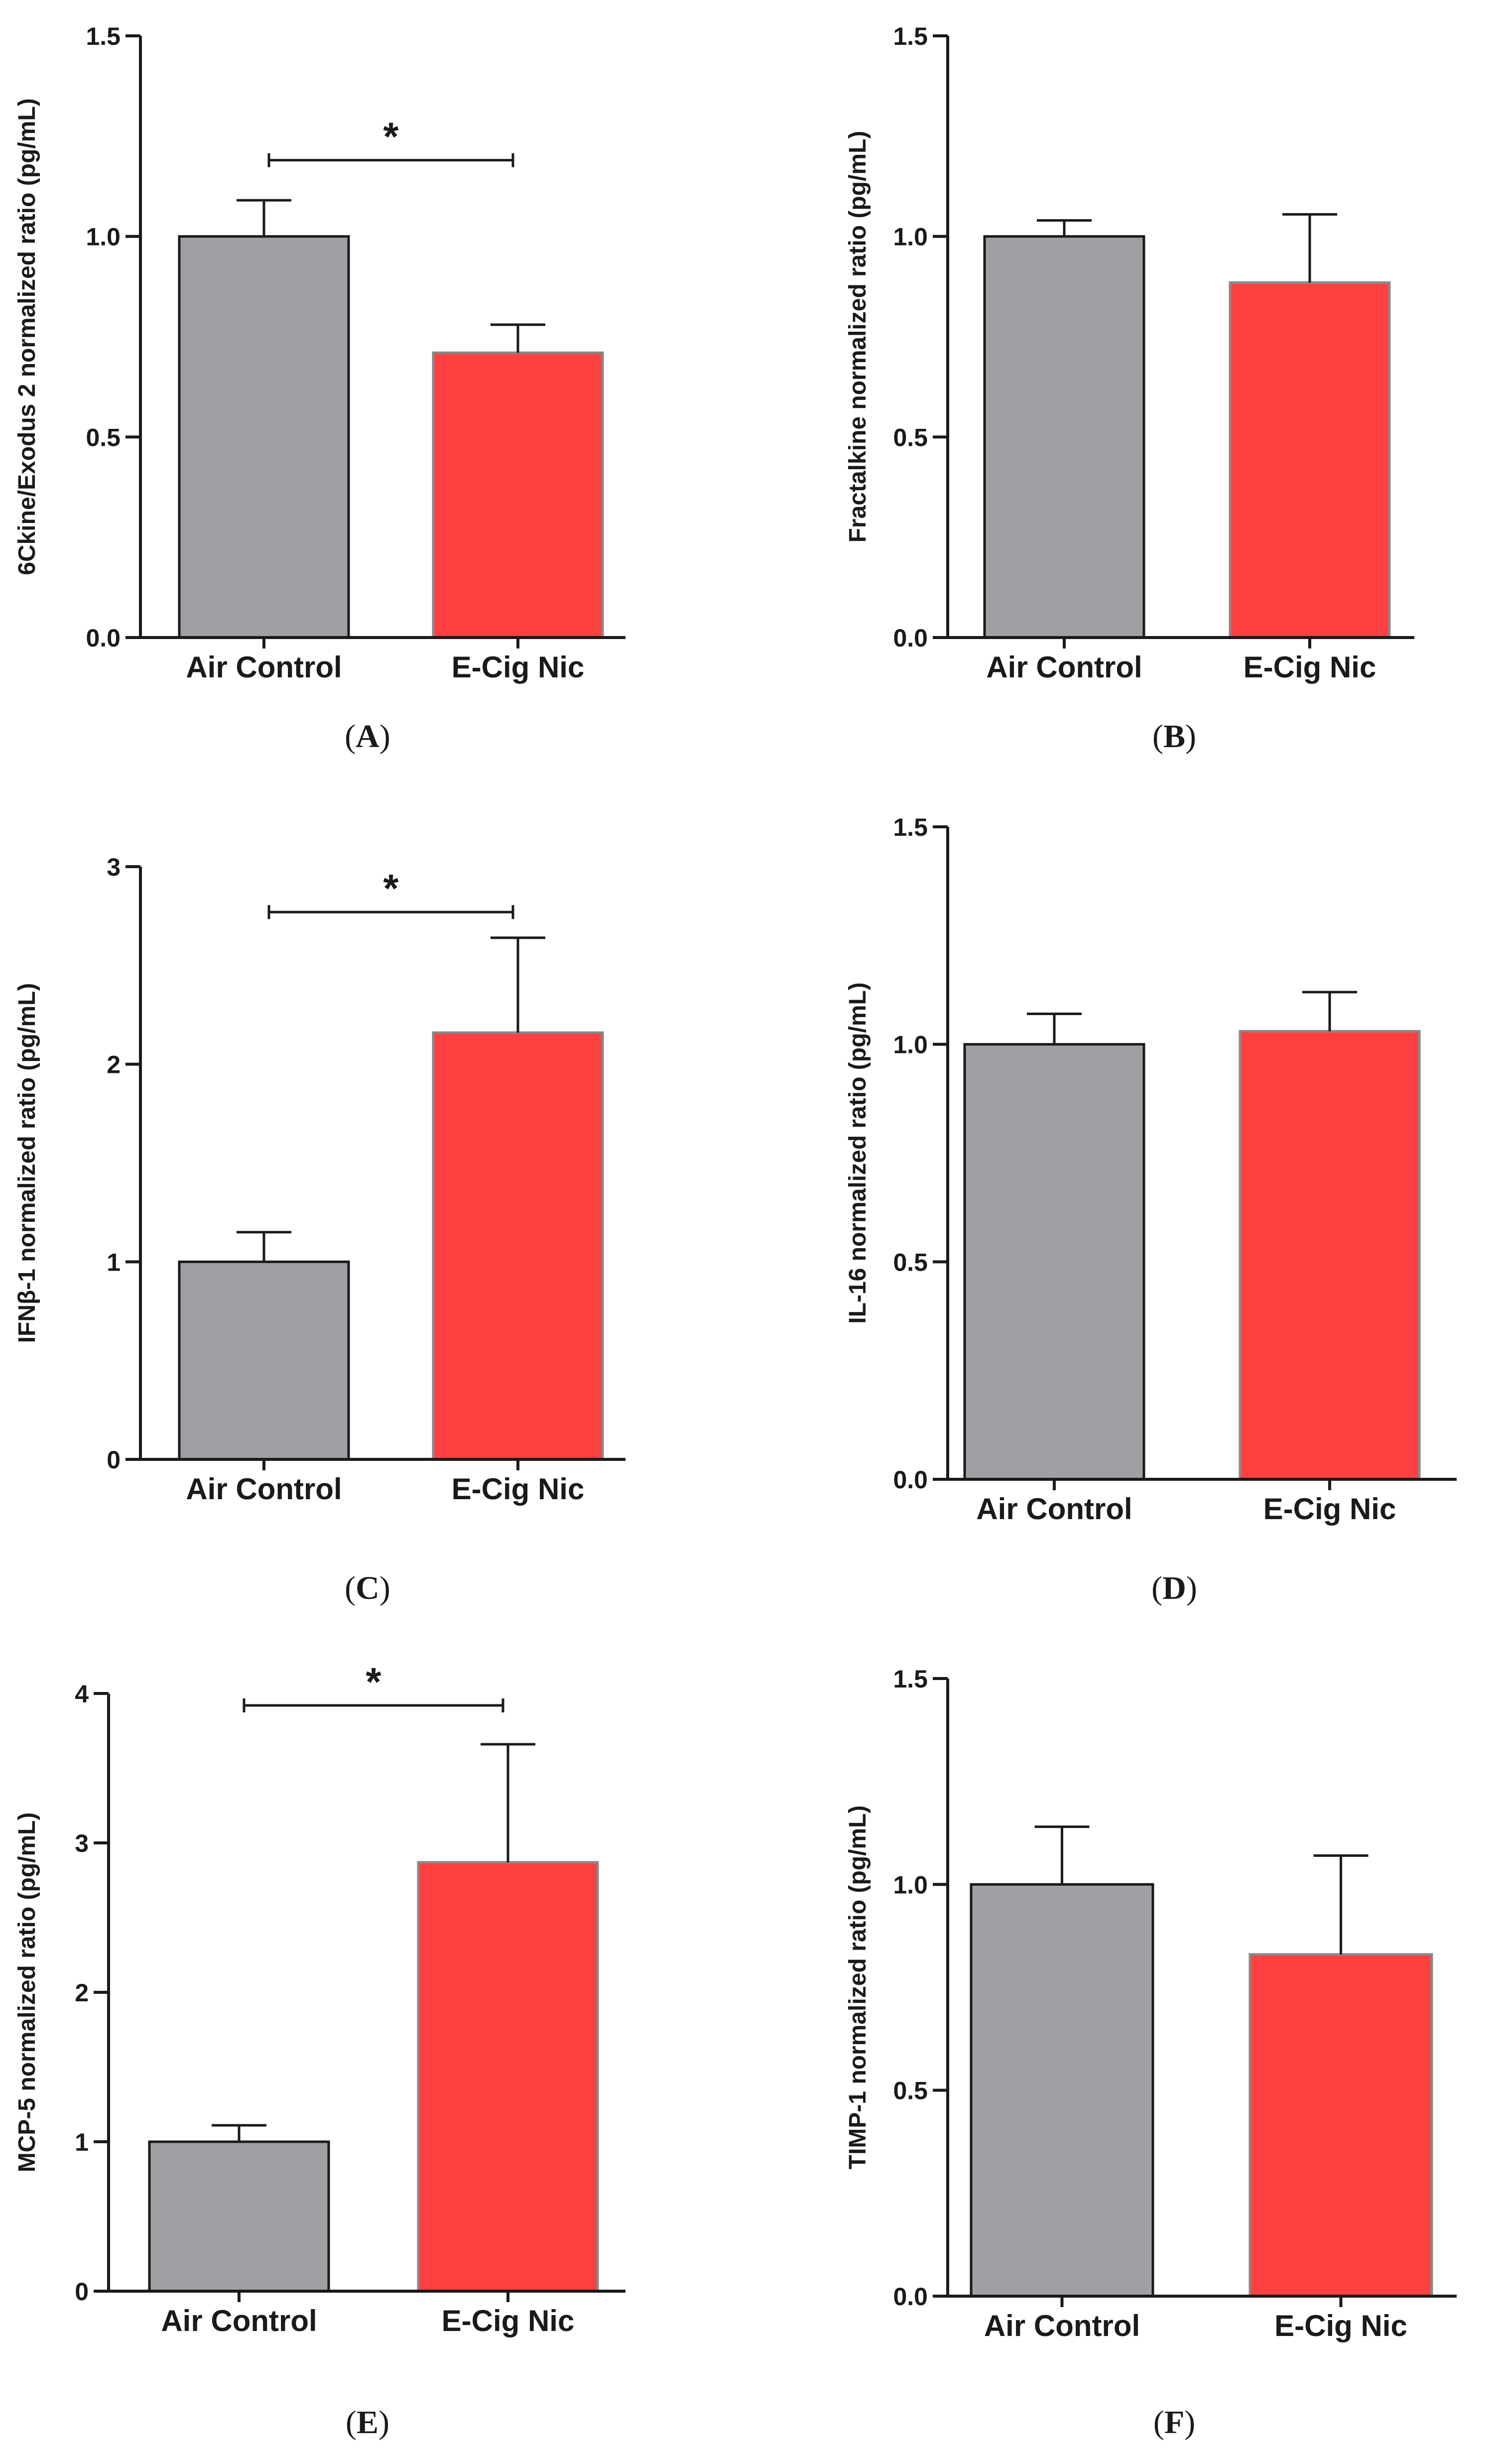 The image size is (1498, 2464). I want to click on caption-letter: F, so click(1174, 2422).